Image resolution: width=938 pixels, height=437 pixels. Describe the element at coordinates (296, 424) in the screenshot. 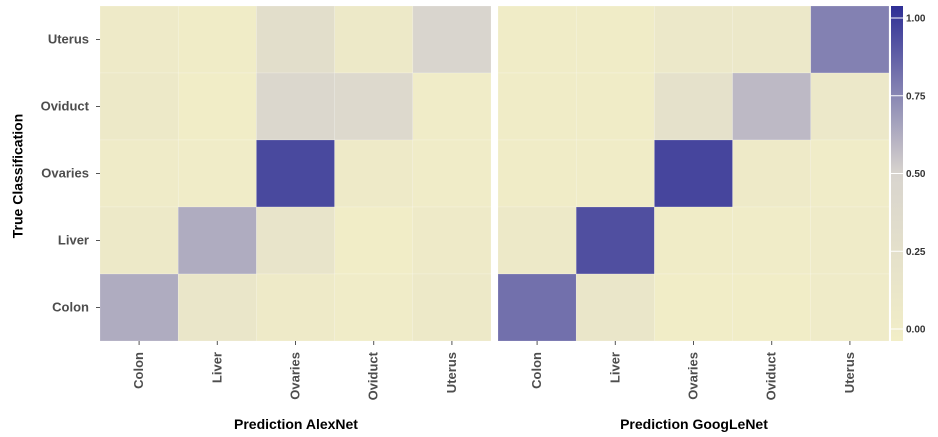

I see `x-axis-title-alexnet: Prediction AlexNet` at that location.